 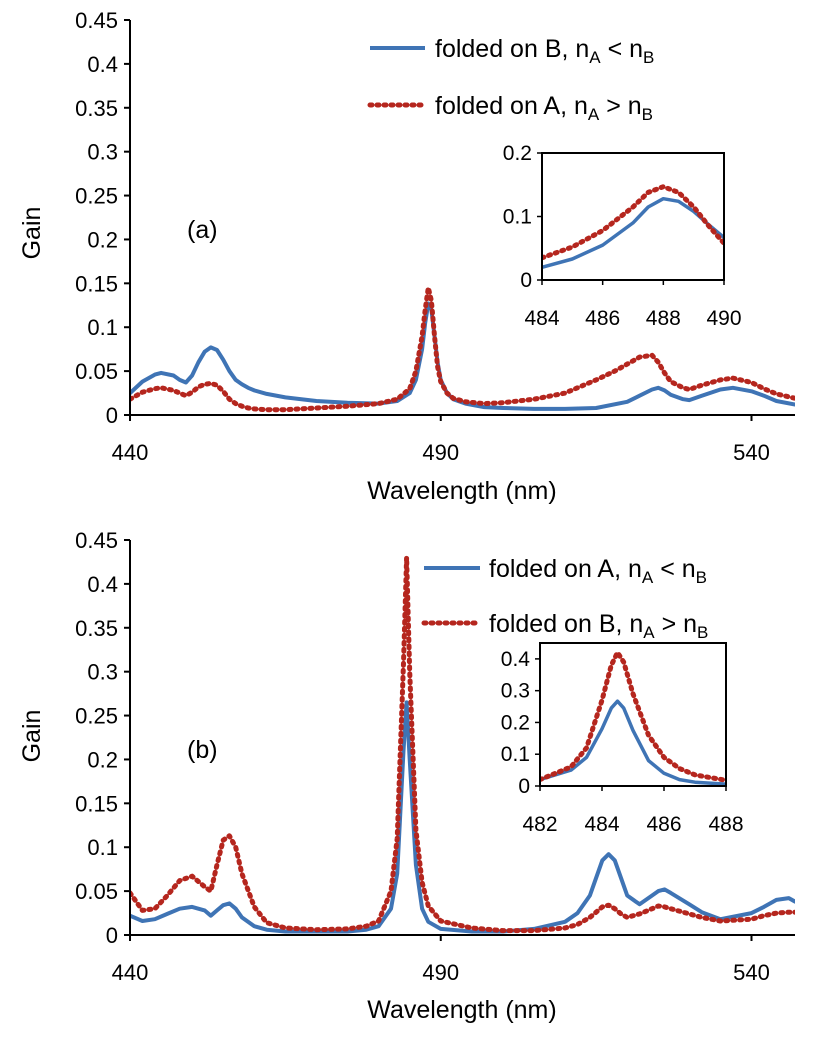 I want to click on legend-label: folded on B, nA < nB, so click(x=544, y=51).